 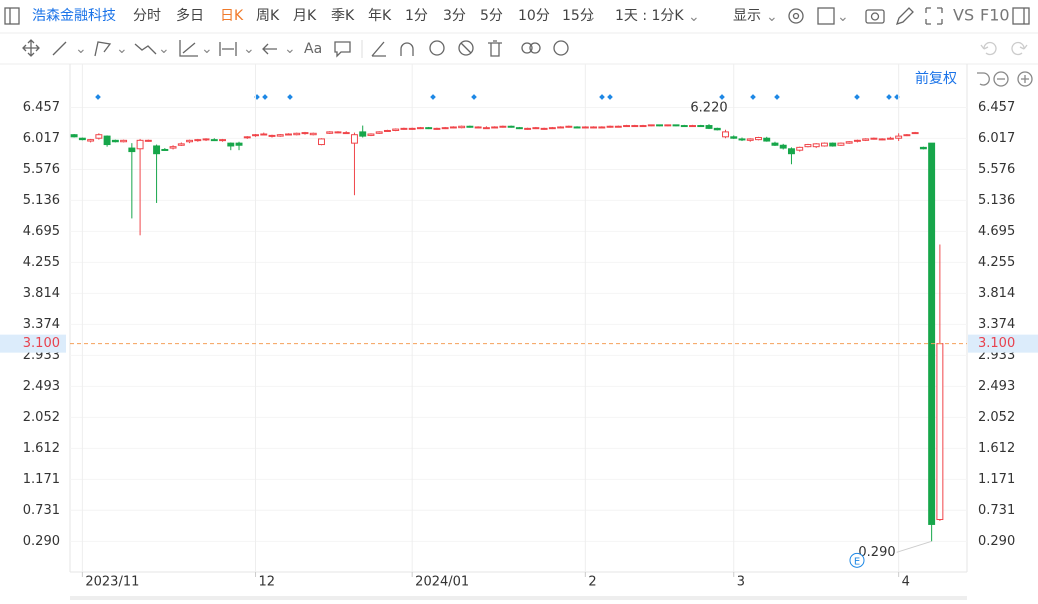 What do you see at coordinates (269, 49) in the screenshot?
I see `arrow-tool` at bounding box center [269, 49].